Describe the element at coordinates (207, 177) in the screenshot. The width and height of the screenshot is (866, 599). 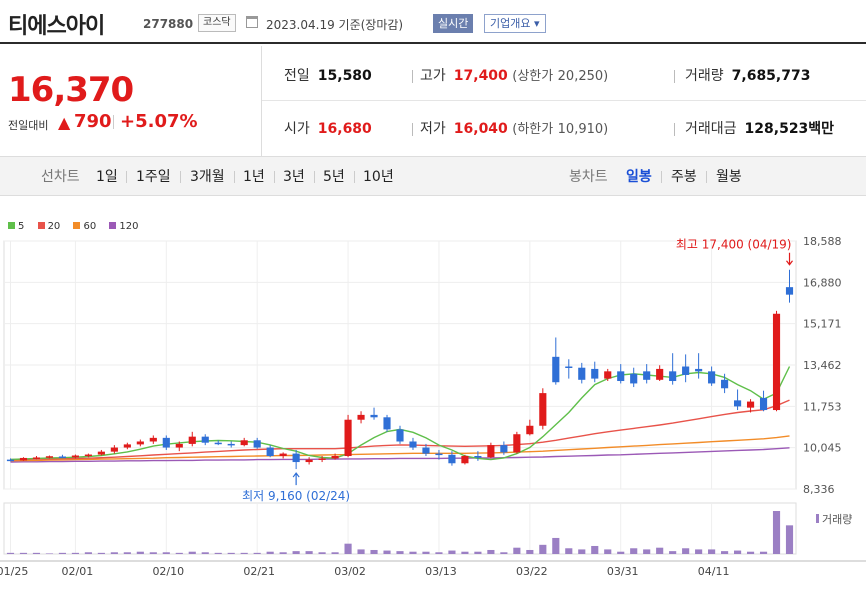
I see `tab-line-3m: 3개월` at that location.